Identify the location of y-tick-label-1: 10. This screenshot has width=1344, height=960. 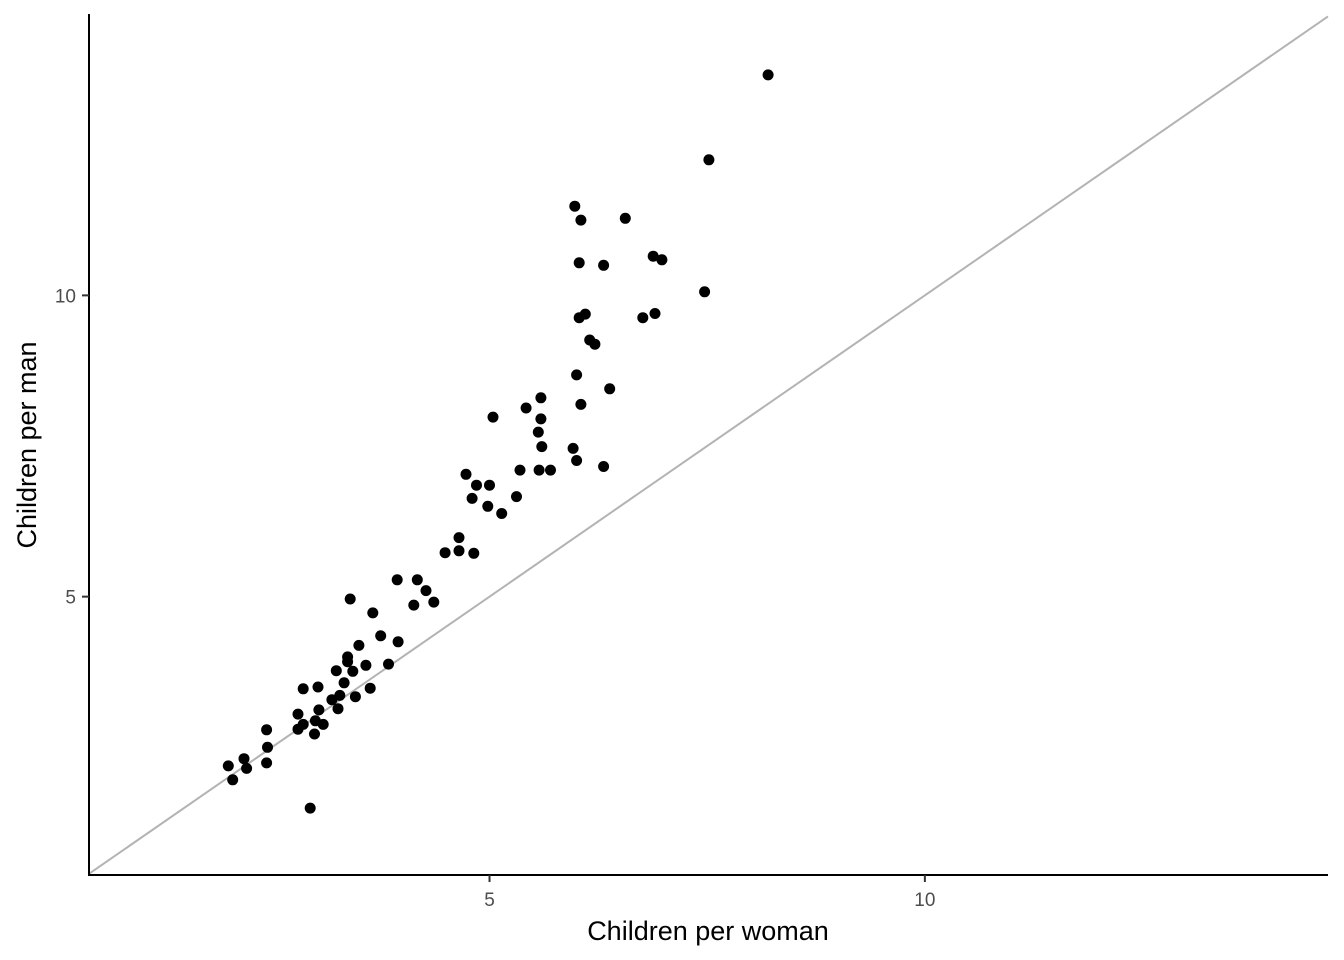
(65, 296).